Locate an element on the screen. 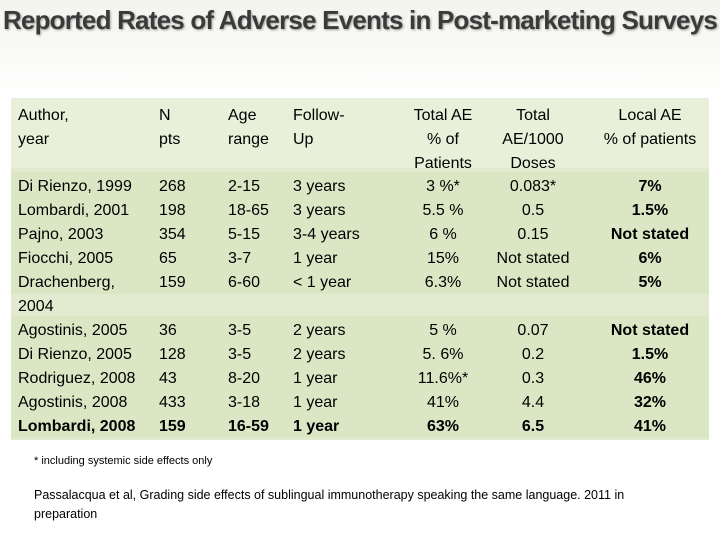  group2-follow-up: 2 years 2 years 1 year 1 year 1 year is located at coordinates (343, 379).